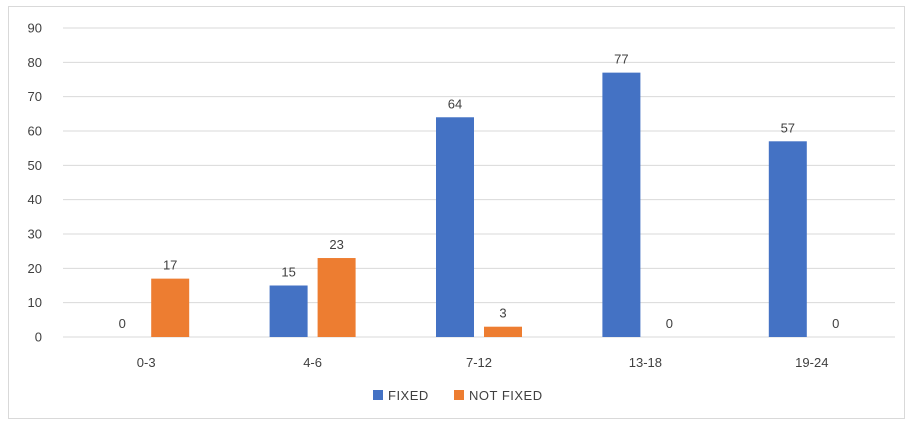 This screenshot has height=421, width=907. What do you see at coordinates (621, 59) in the screenshot?
I see `data-label: 77` at bounding box center [621, 59].